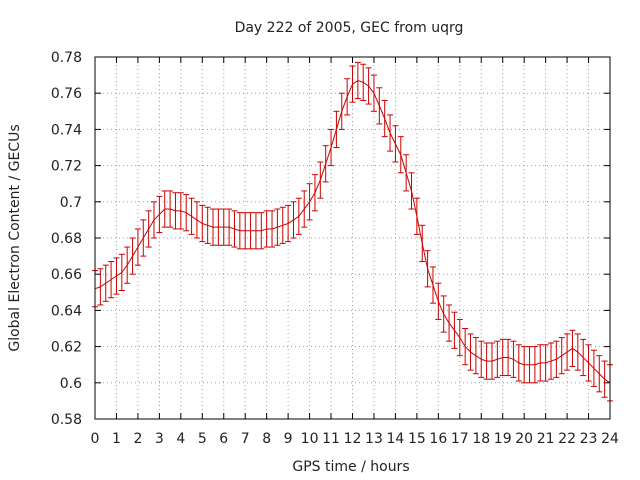 The height and width of the screenshot is (480, 640). I want to click on y-tick-label: 0.64, so click(66, 311).